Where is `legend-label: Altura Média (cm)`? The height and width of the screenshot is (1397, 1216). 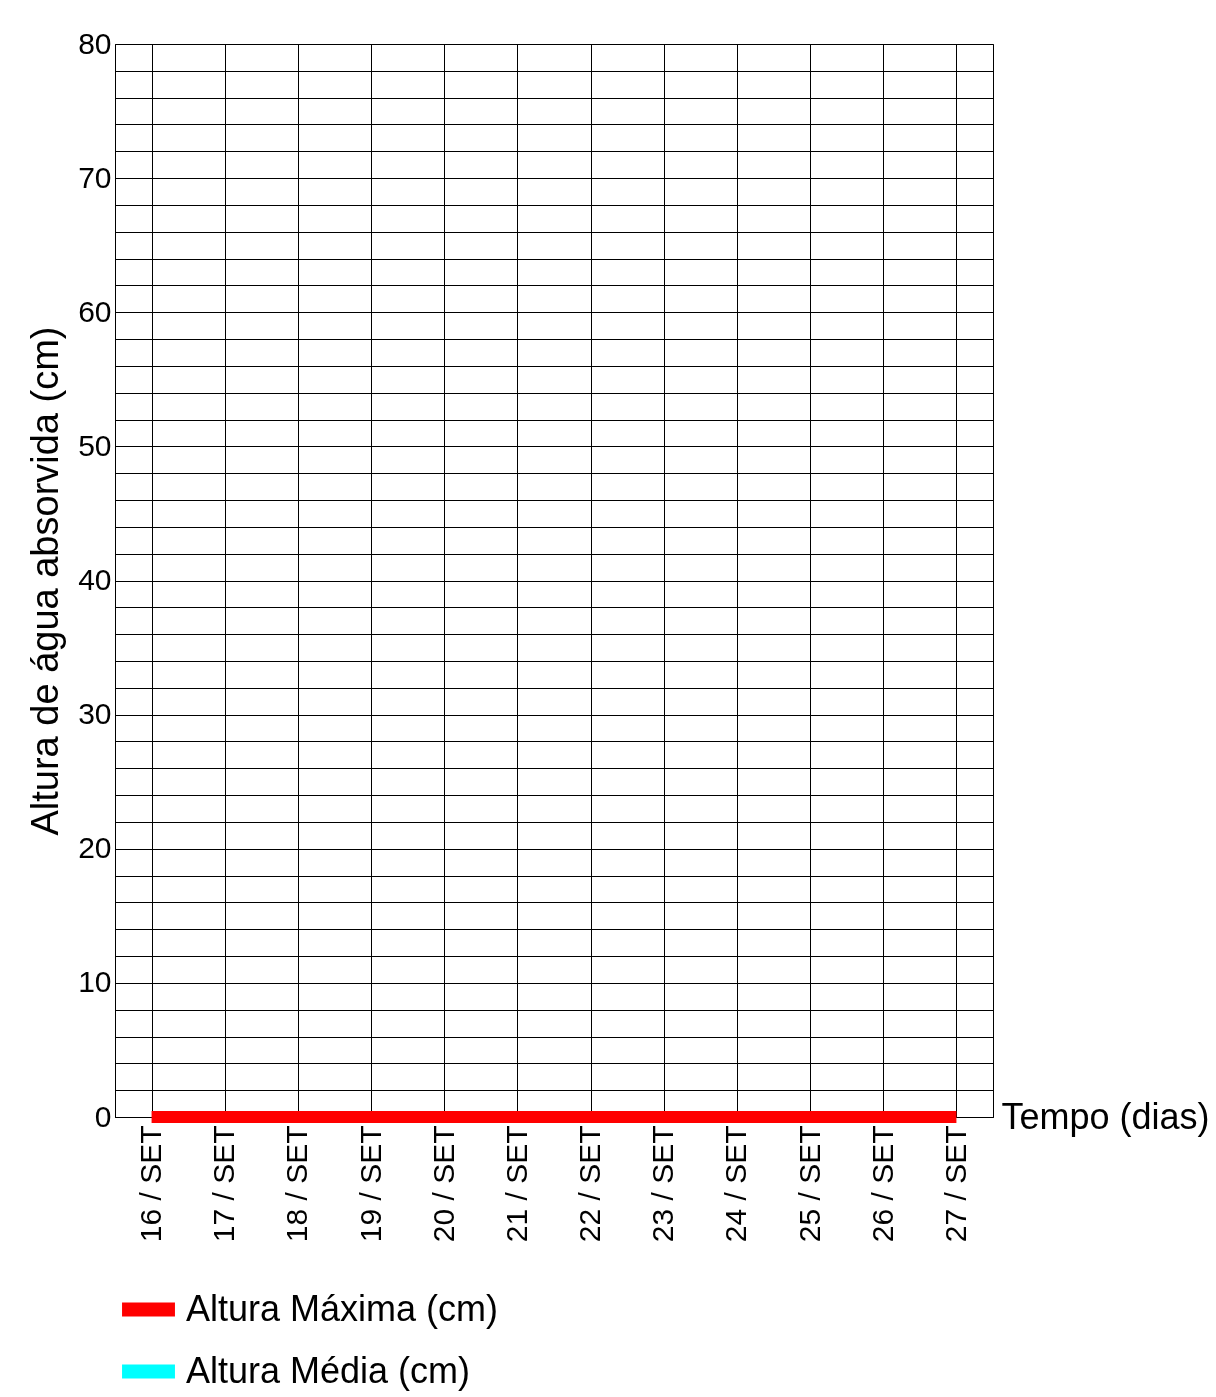 legend-label: Altura Média (cm) is located at coordinates (328, 1370).